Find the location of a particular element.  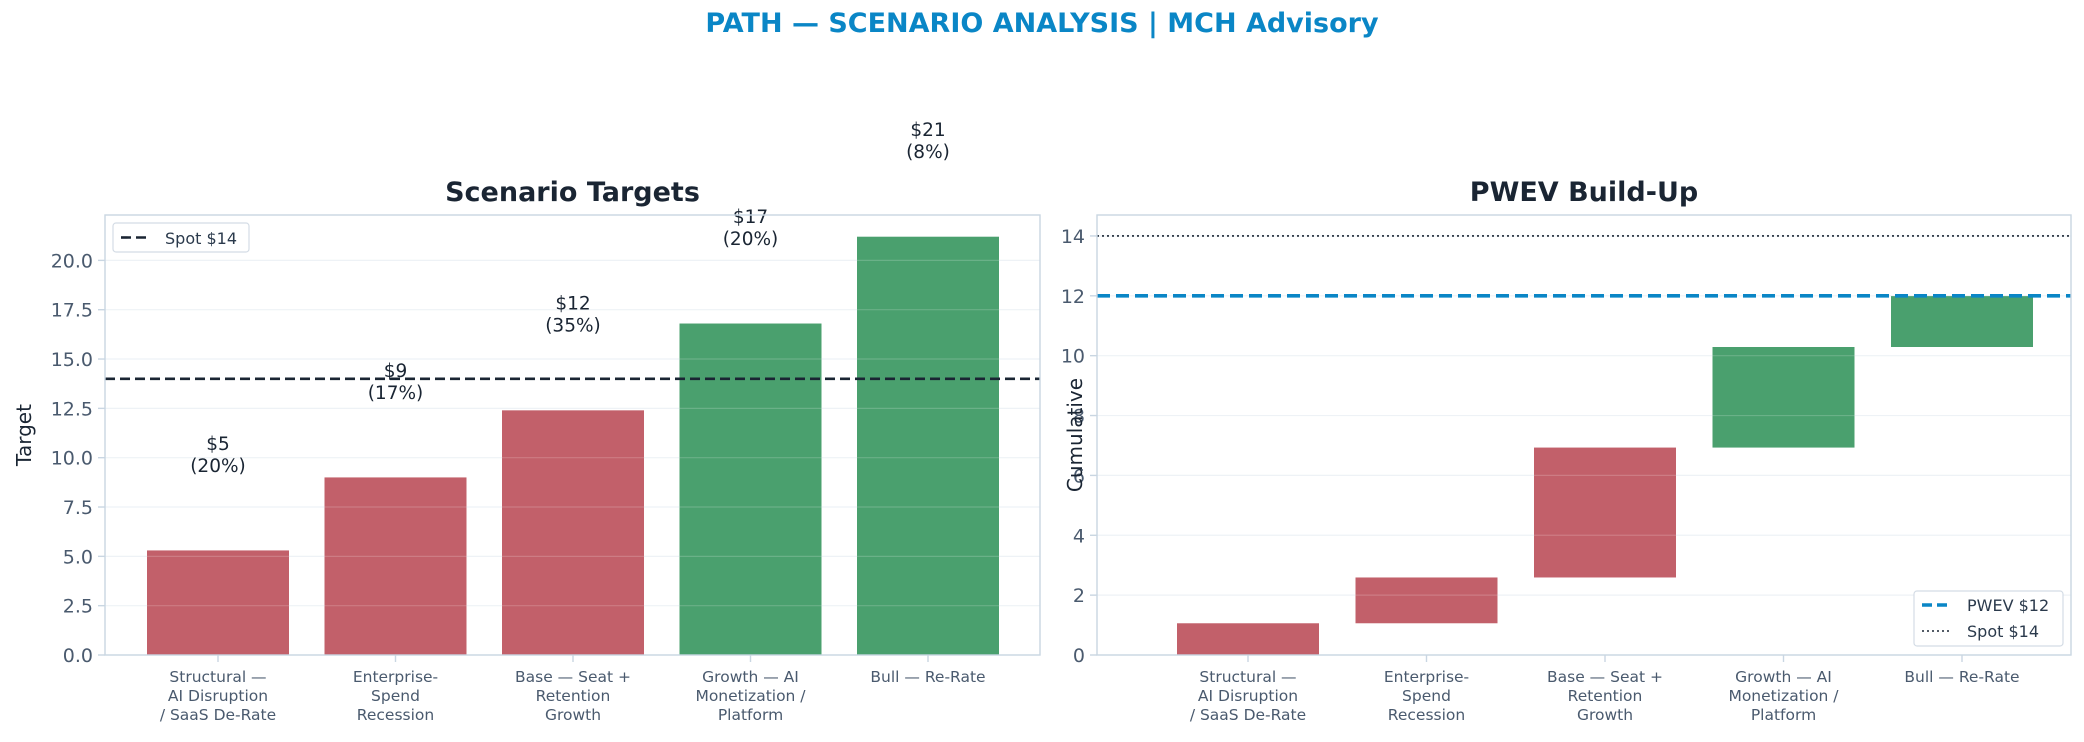

y-axis-label: Target is located at coordinates (24, 435).